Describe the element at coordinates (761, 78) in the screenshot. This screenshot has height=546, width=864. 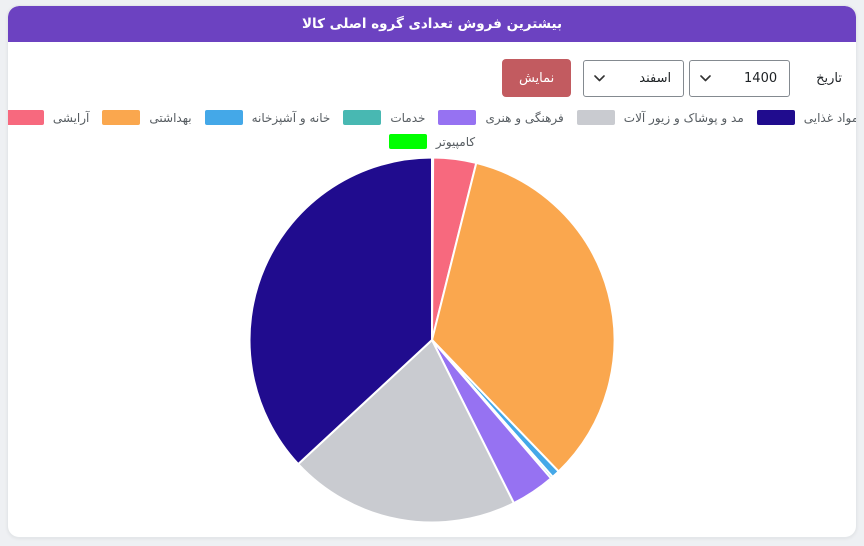
I see `year-select-value: 1400` at that location.